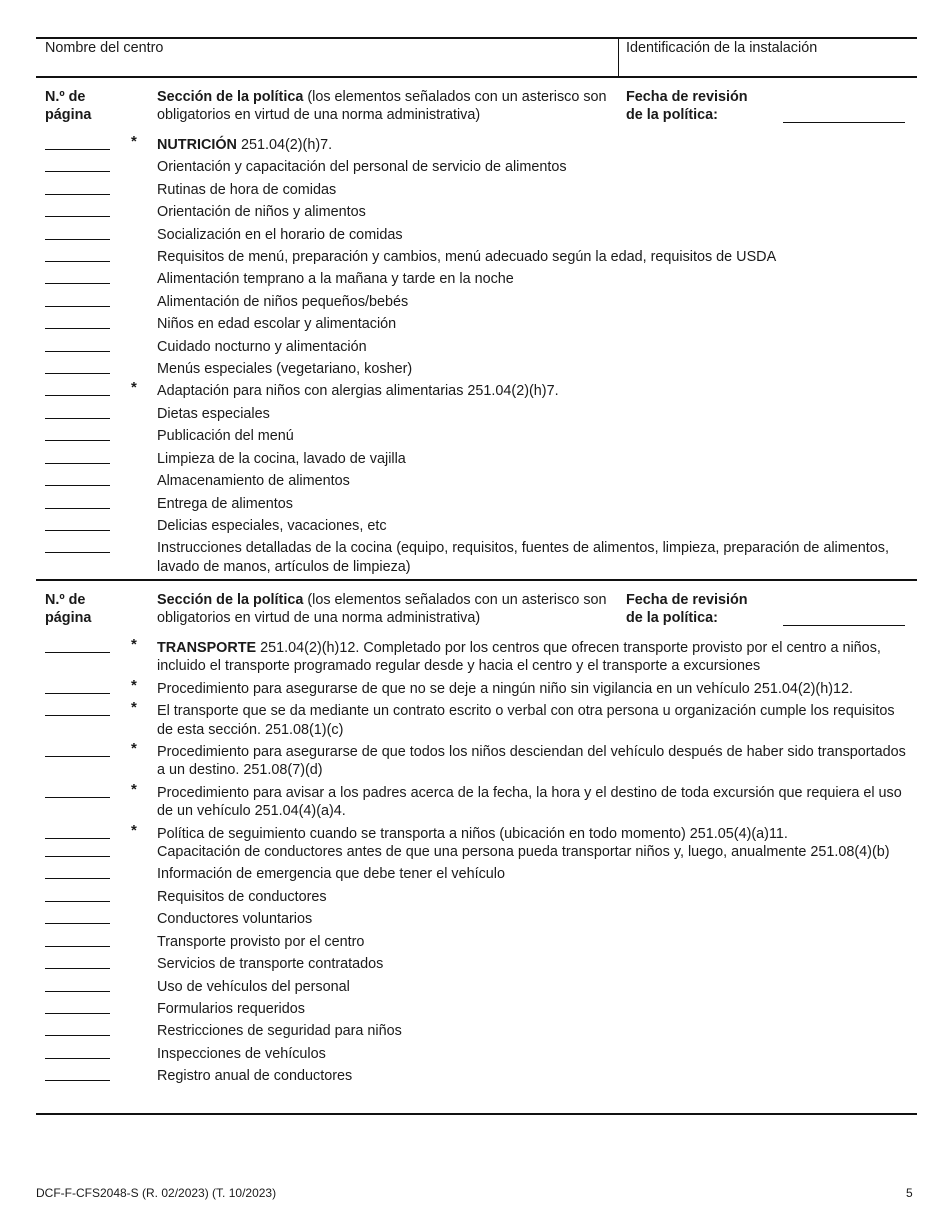 The width and height of the screenshot is (950, 1230). I want to click on policy-item-row: Orientación de niños y alimentos, so click(476, 210).